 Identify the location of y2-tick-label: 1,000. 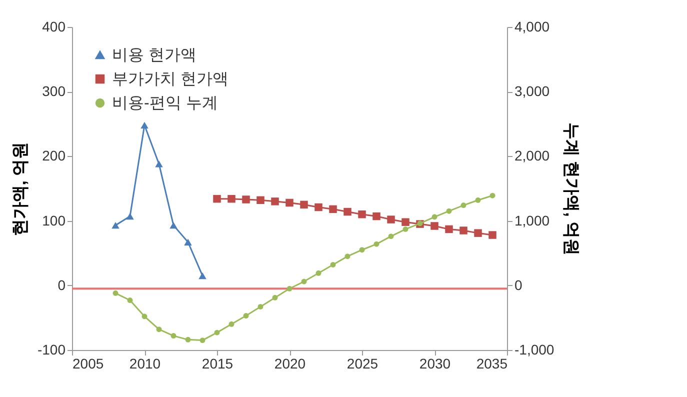
(532, 220).